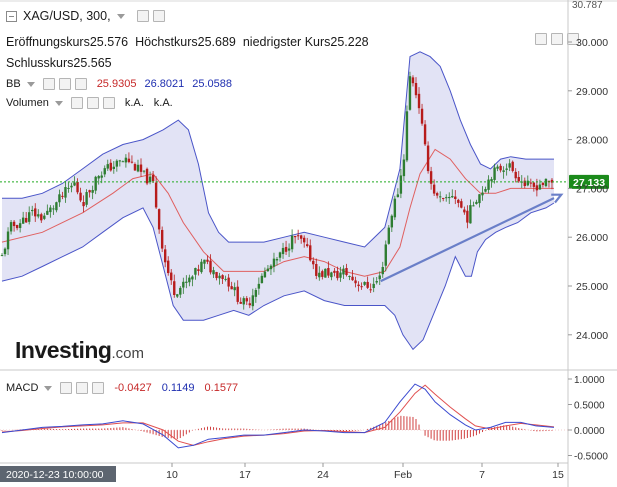  What do you see at coordinates (119, 84) in the screenshot?
I see `bb-legend: BB 25.9305 26.8021 25.0588` at bounding box center [119, 84].